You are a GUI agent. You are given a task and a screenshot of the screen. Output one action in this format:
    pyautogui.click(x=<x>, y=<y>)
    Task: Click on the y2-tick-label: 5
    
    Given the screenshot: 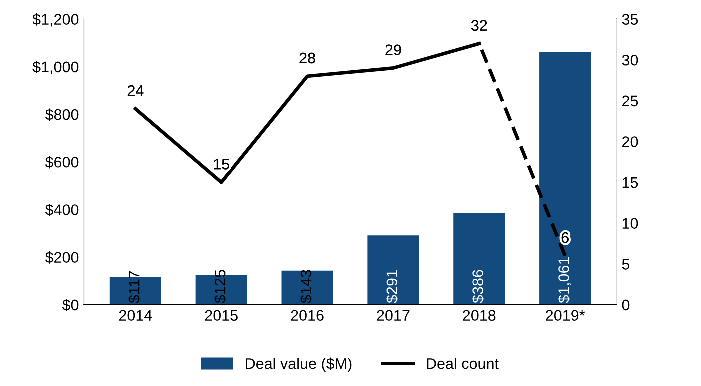 What is the action you would take?
    pyautogui.click(x=626, y=264)
    